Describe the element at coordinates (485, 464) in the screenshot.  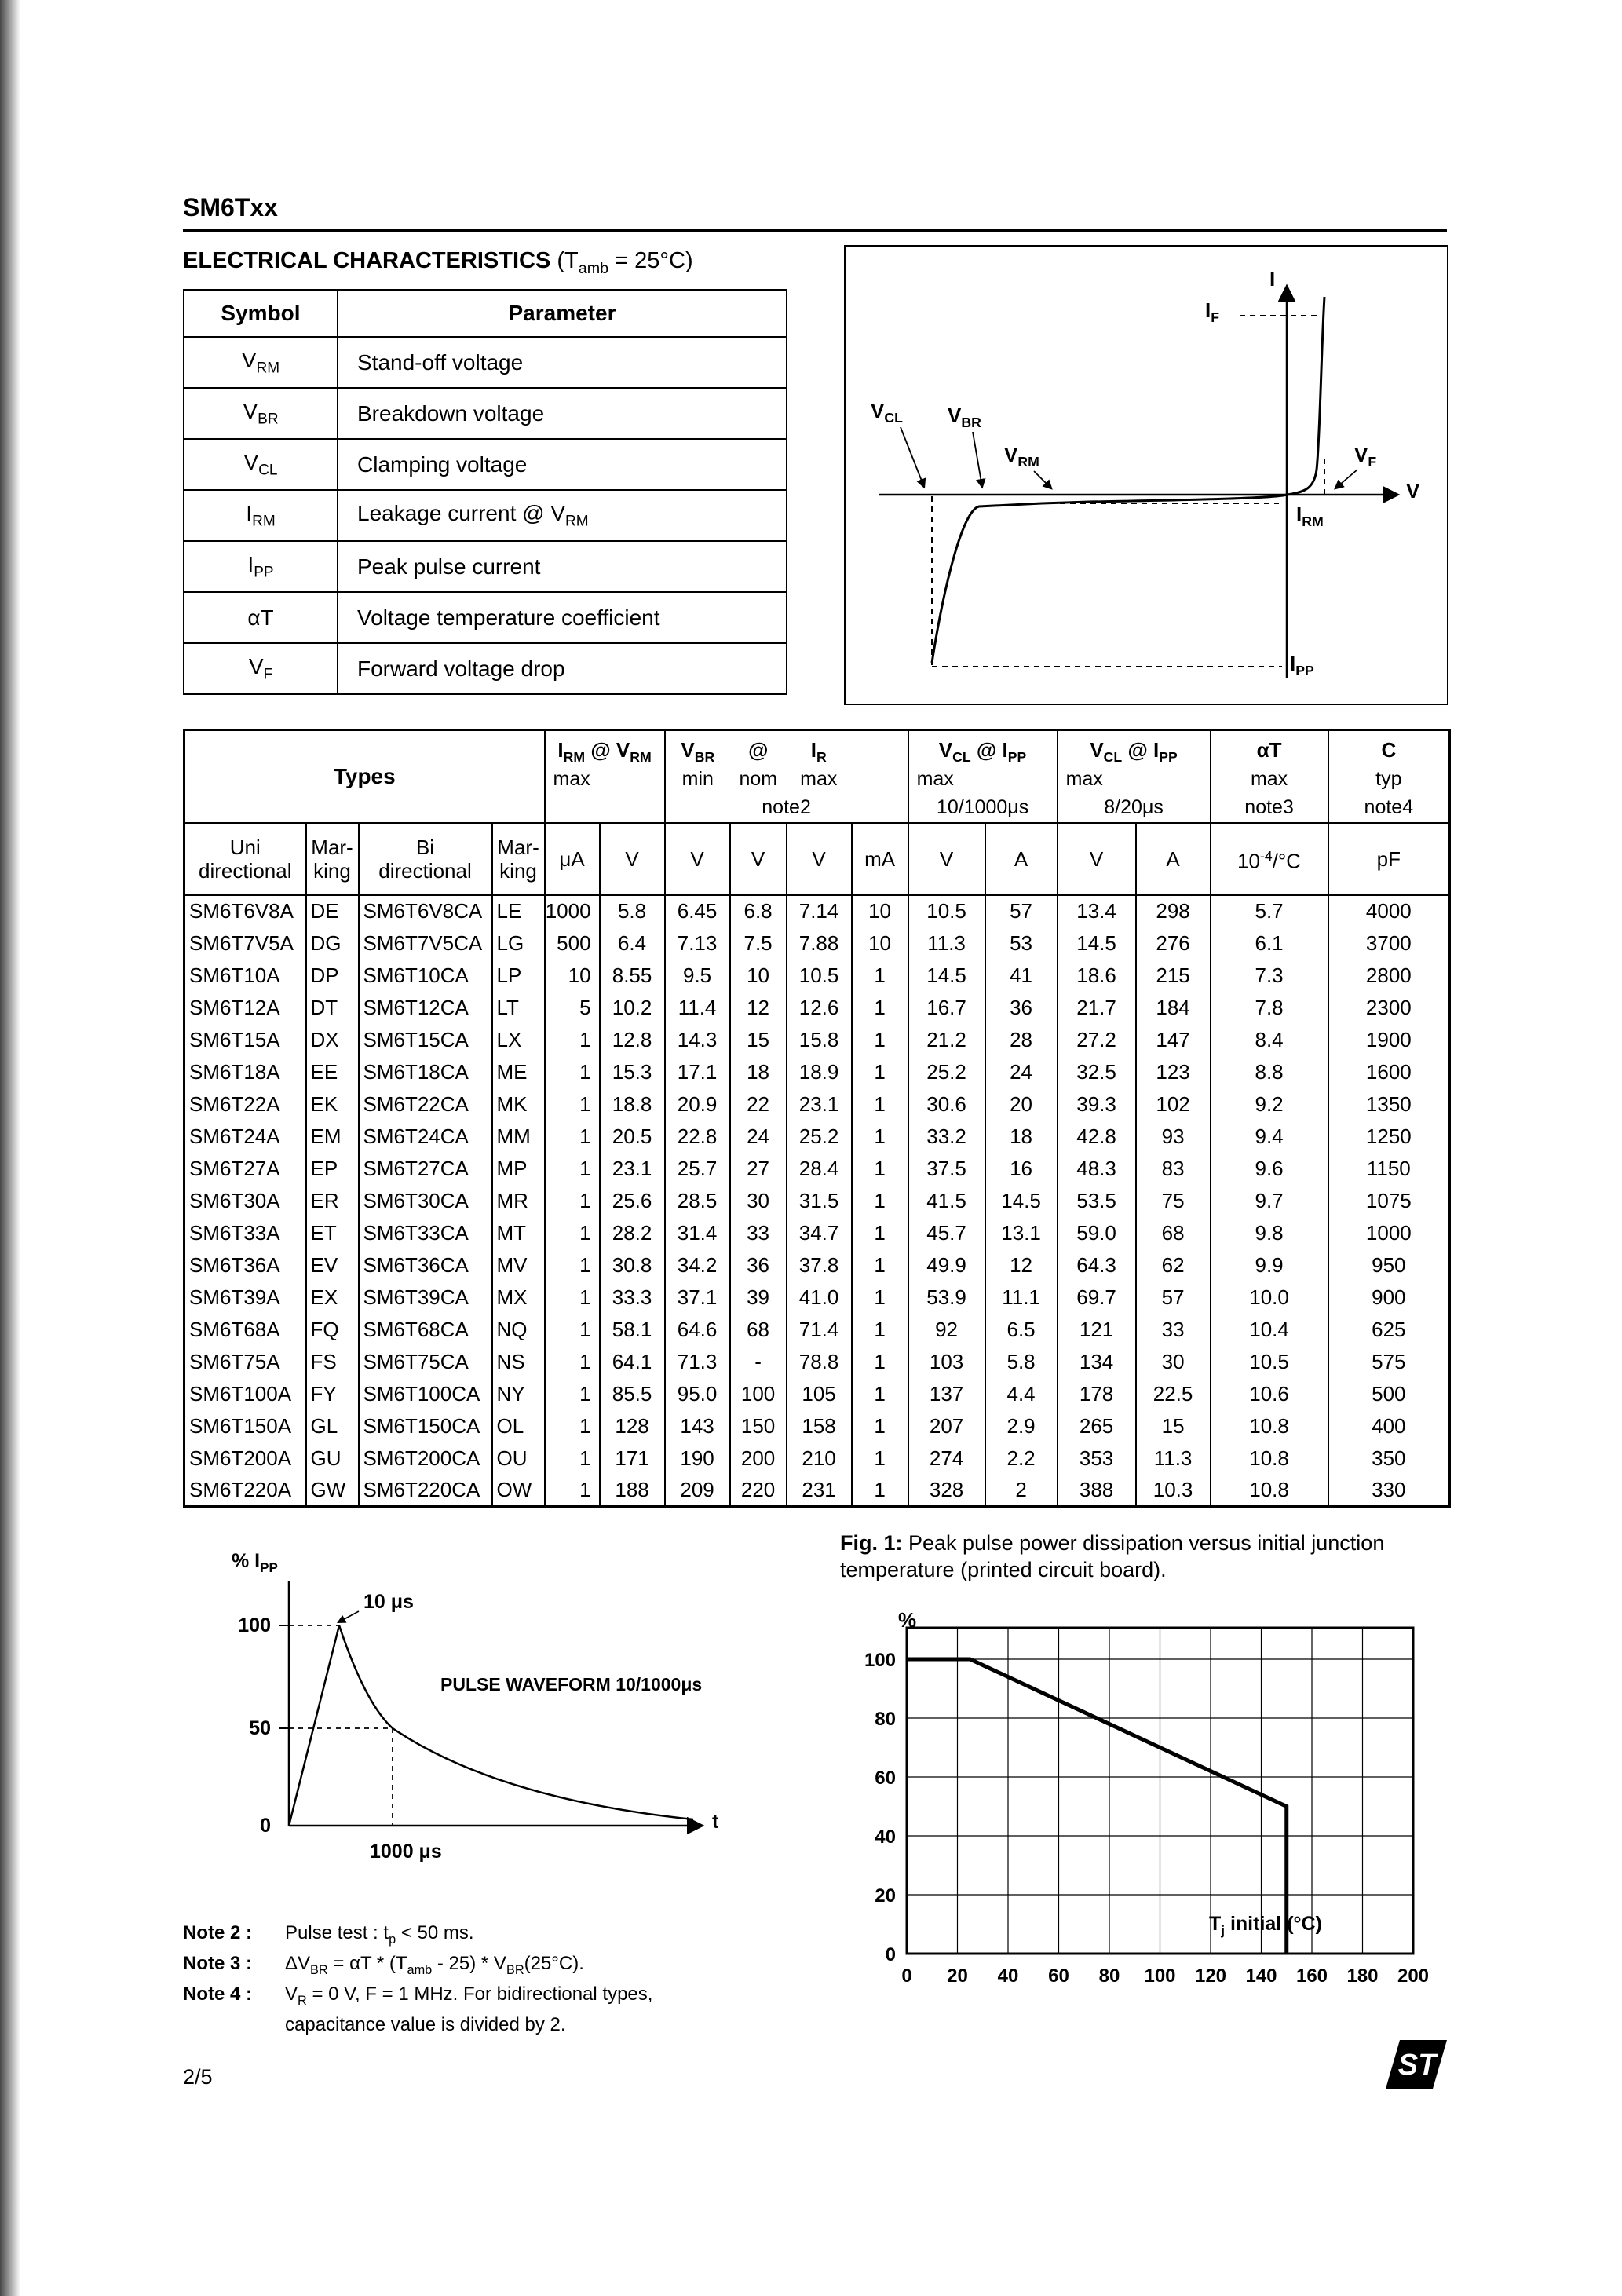
I see `symbol-table-row: VCL Clamping voltage` at that location.